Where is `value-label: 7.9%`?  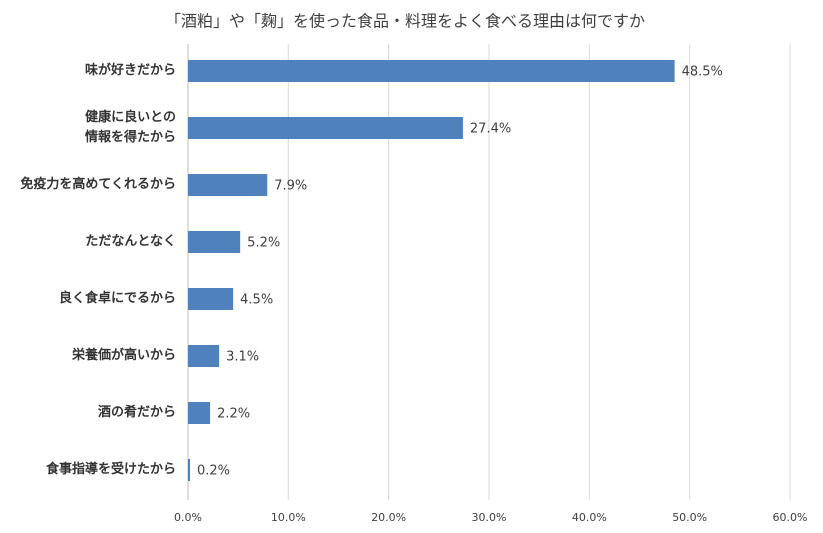
value-label: 7.9% is located at coordinates (290, 186).